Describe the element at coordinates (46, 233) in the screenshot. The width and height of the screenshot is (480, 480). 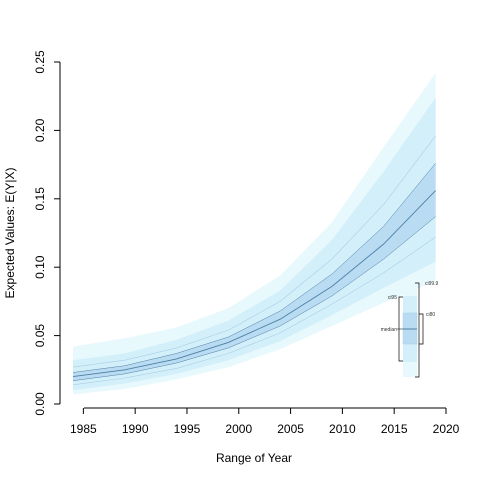
I see `y-ticks: 0.00 0.05 0.10 0.15 0.20 0.25` at that location.